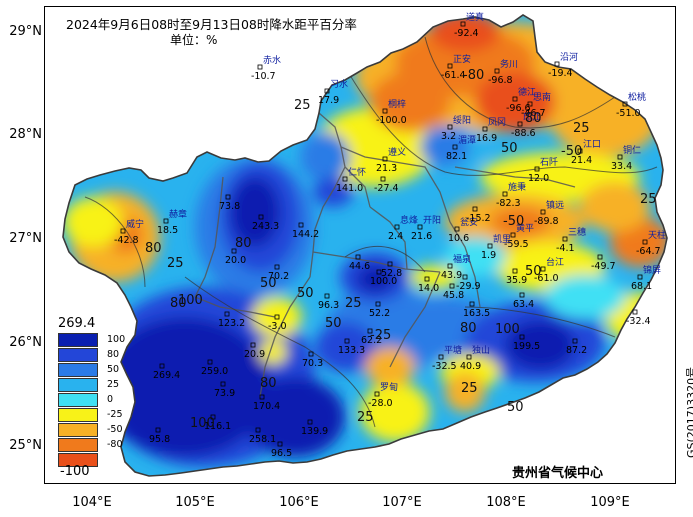  I want to click on station-value: -96.8, so click(500, 80).